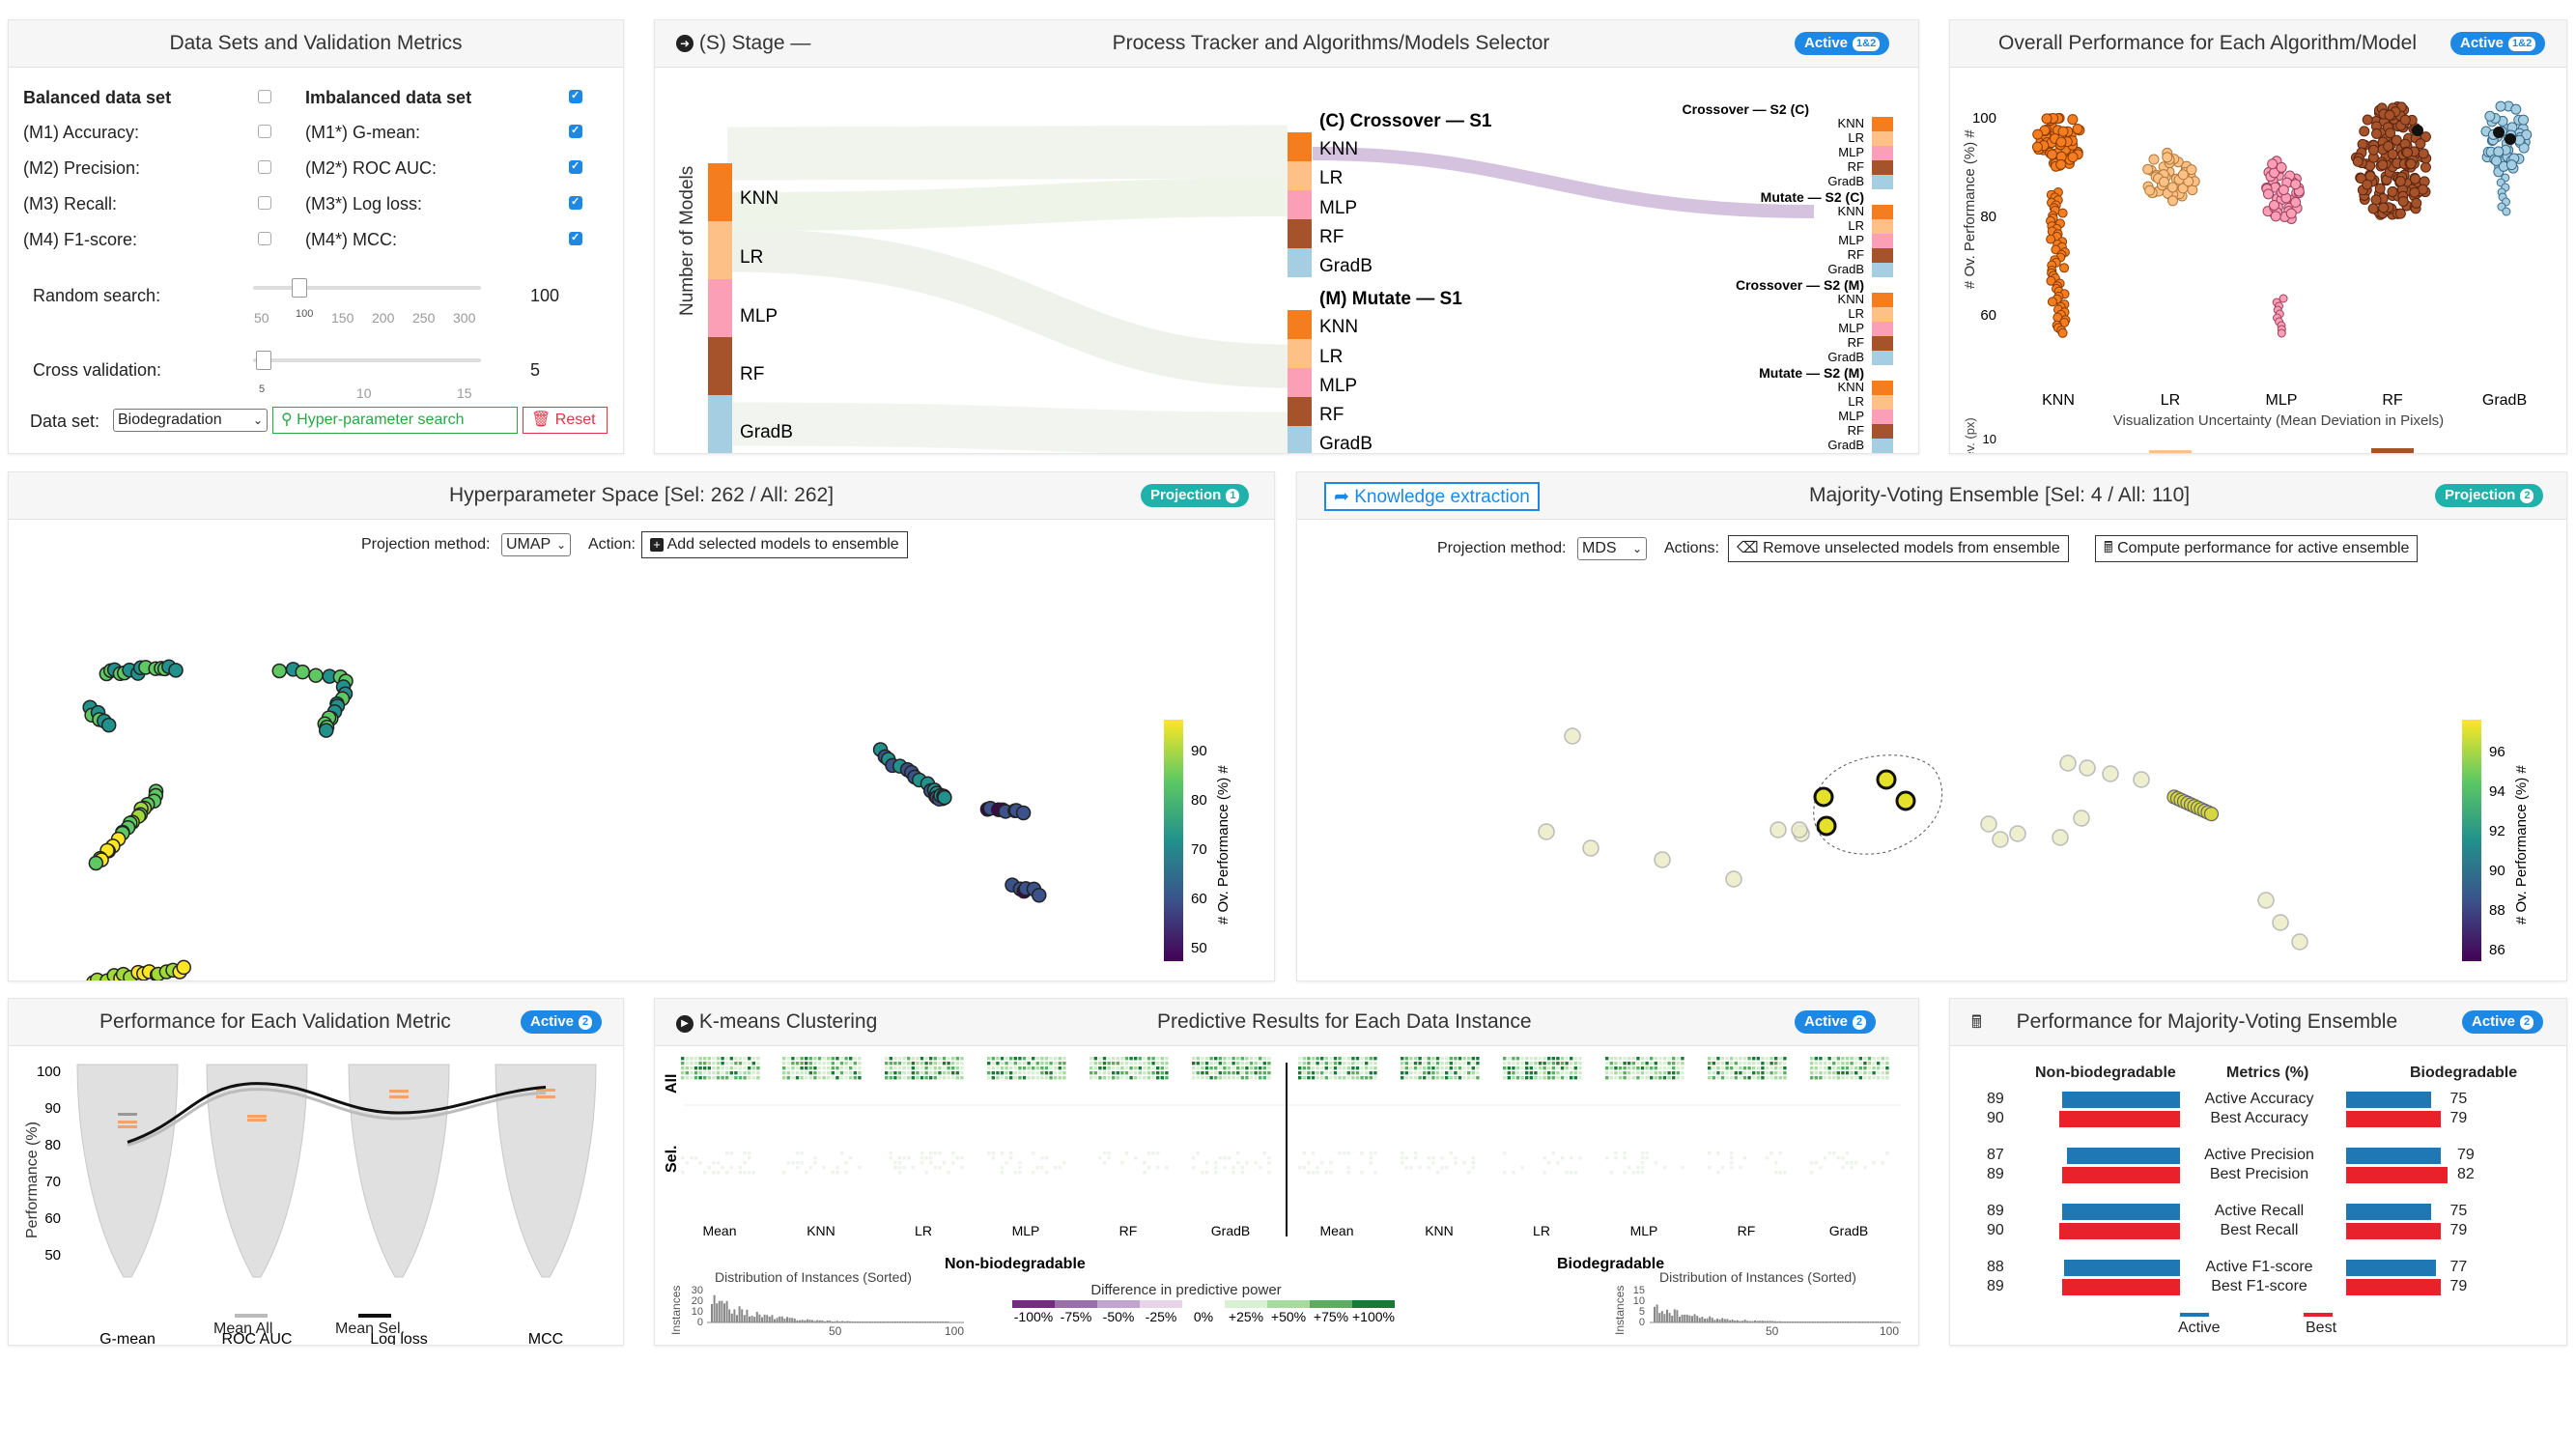  I want to click on balanced-dataset-checkbox, so click(264, 96).